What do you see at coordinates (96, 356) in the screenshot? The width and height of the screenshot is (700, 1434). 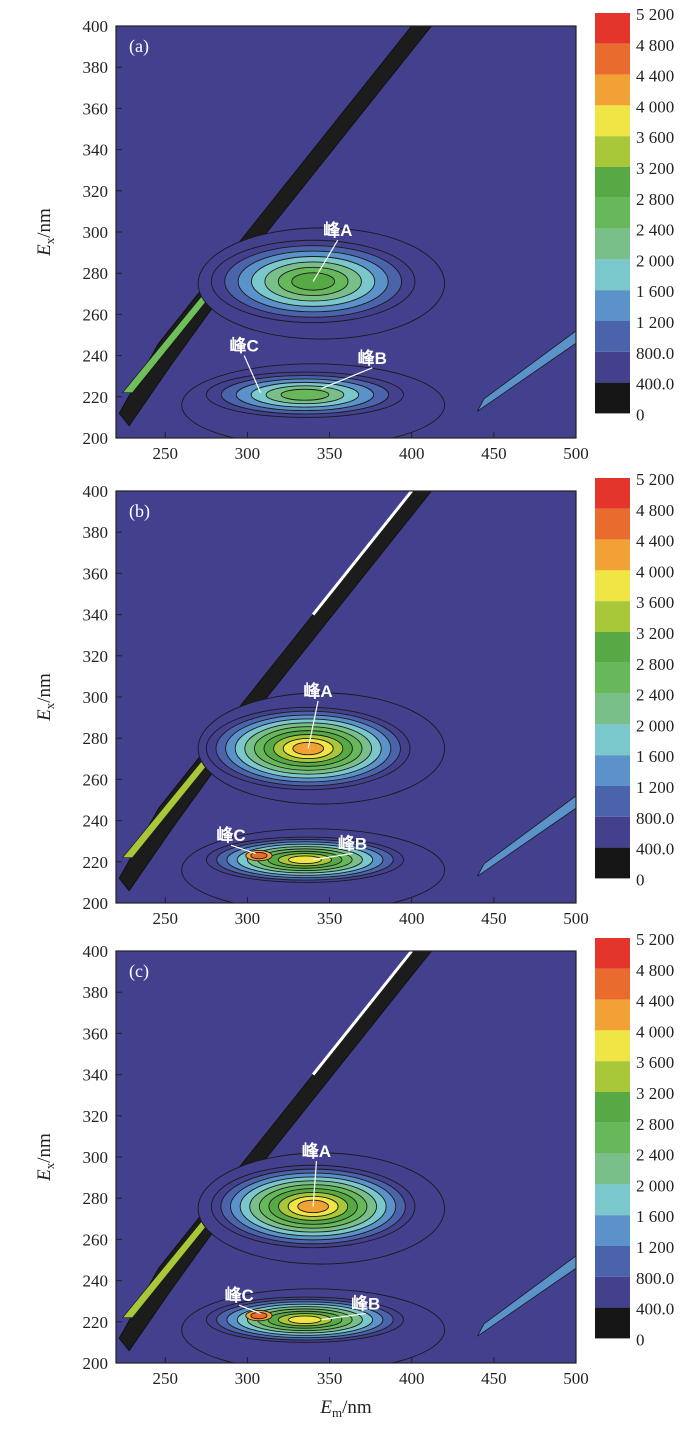 I see `y-tick-label: 240` at bounding box center [96, 356].